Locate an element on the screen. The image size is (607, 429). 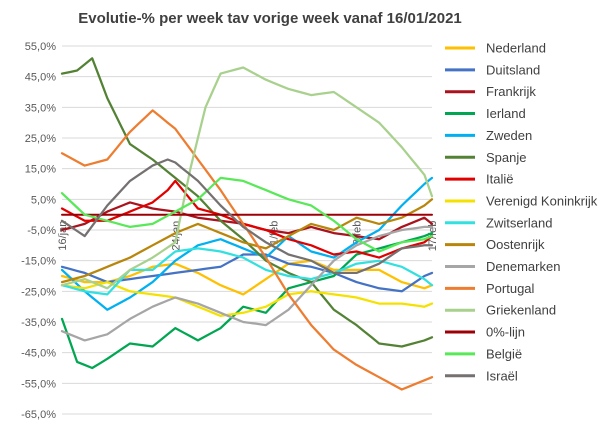
legend-label: Zwitserland is located at coordinates (519, 222).